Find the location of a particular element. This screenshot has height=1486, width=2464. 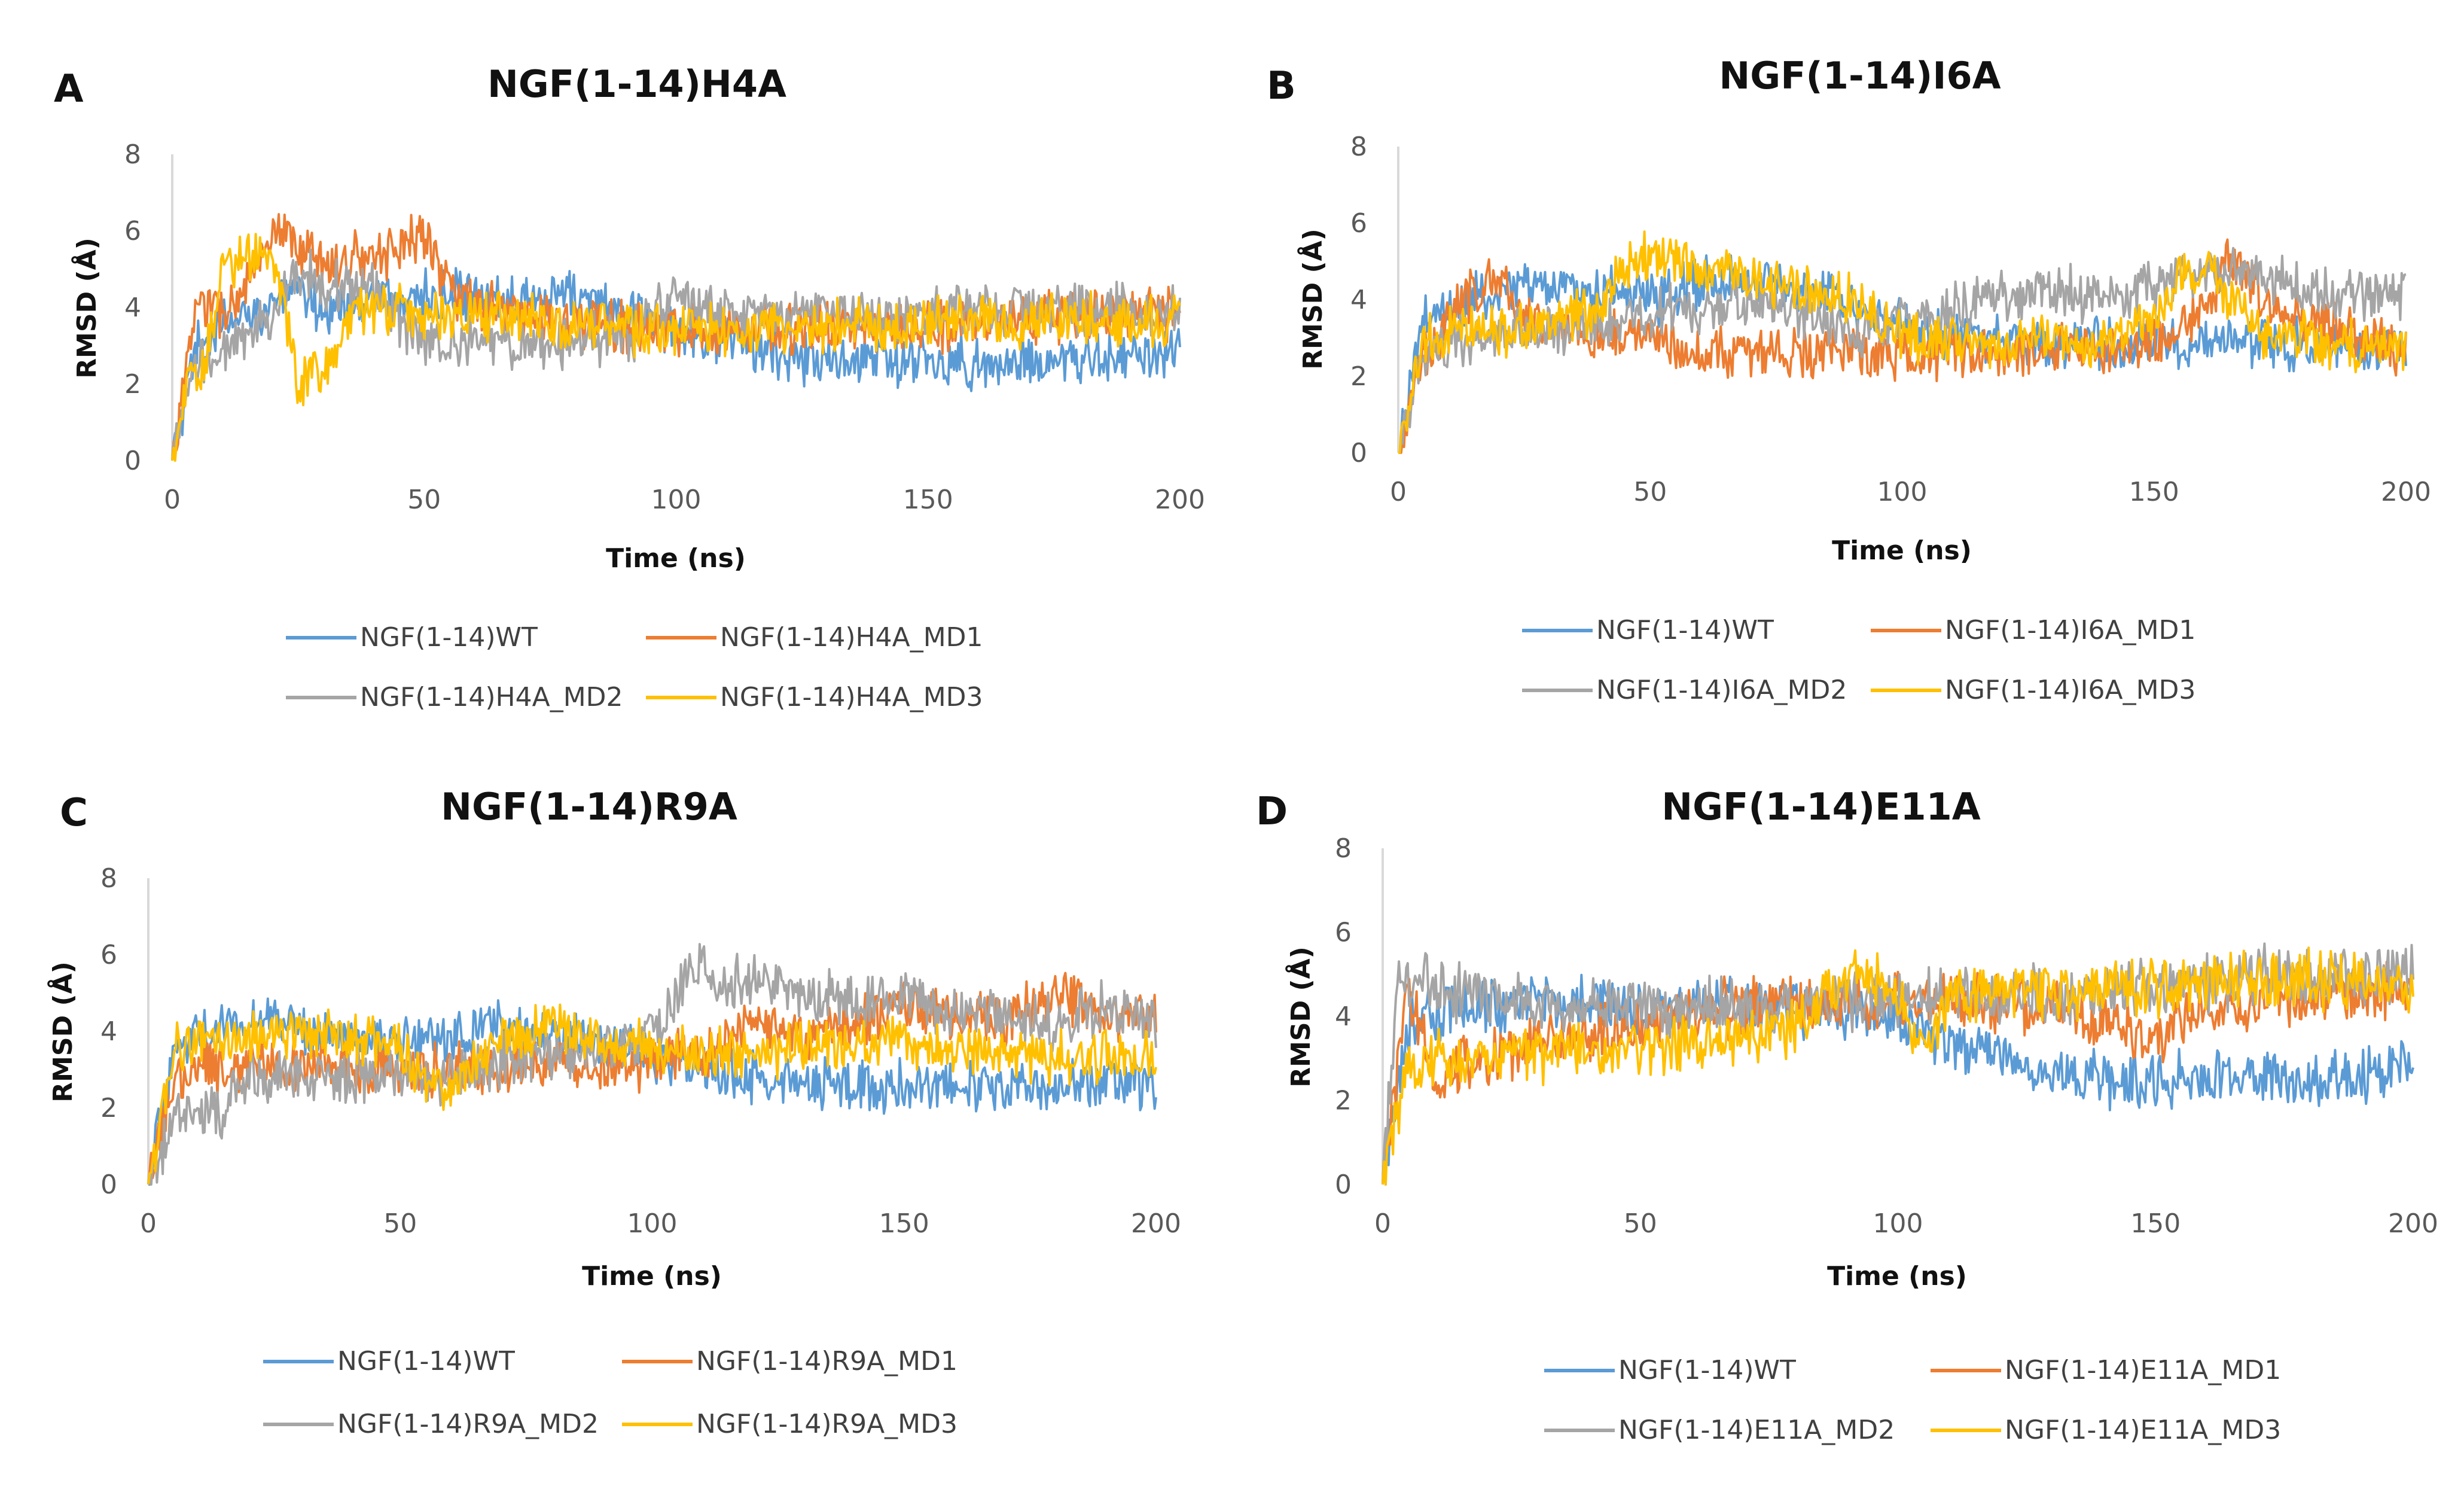

panel-letter: D is located at coordinates (1272, 812).